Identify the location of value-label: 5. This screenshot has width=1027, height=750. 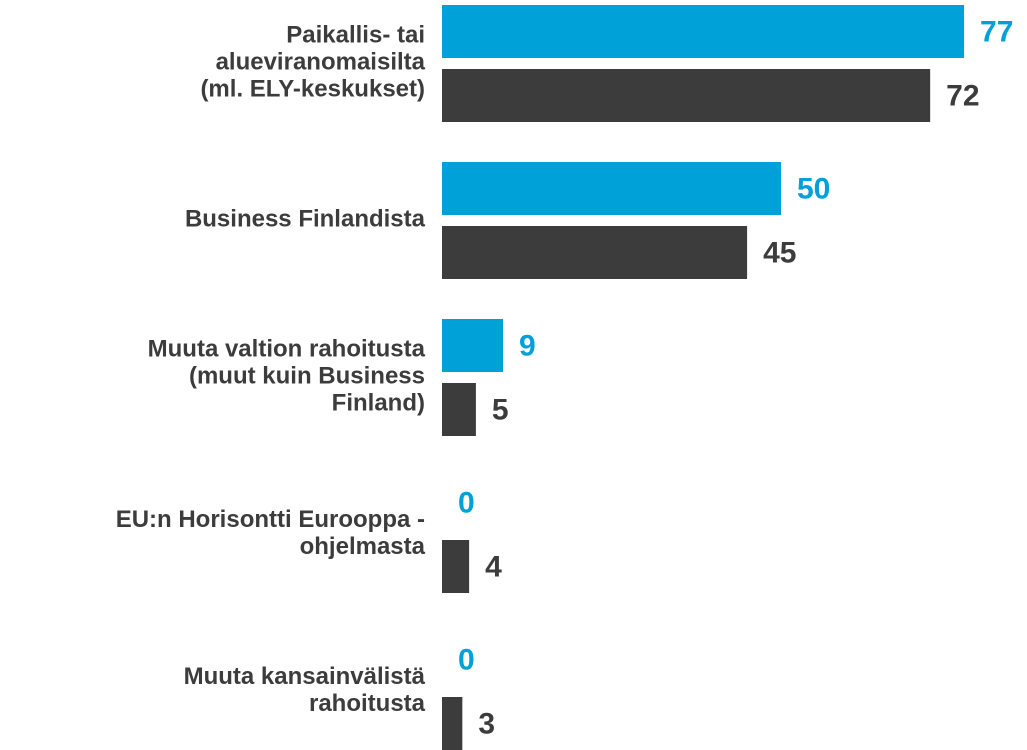
(500, 409).